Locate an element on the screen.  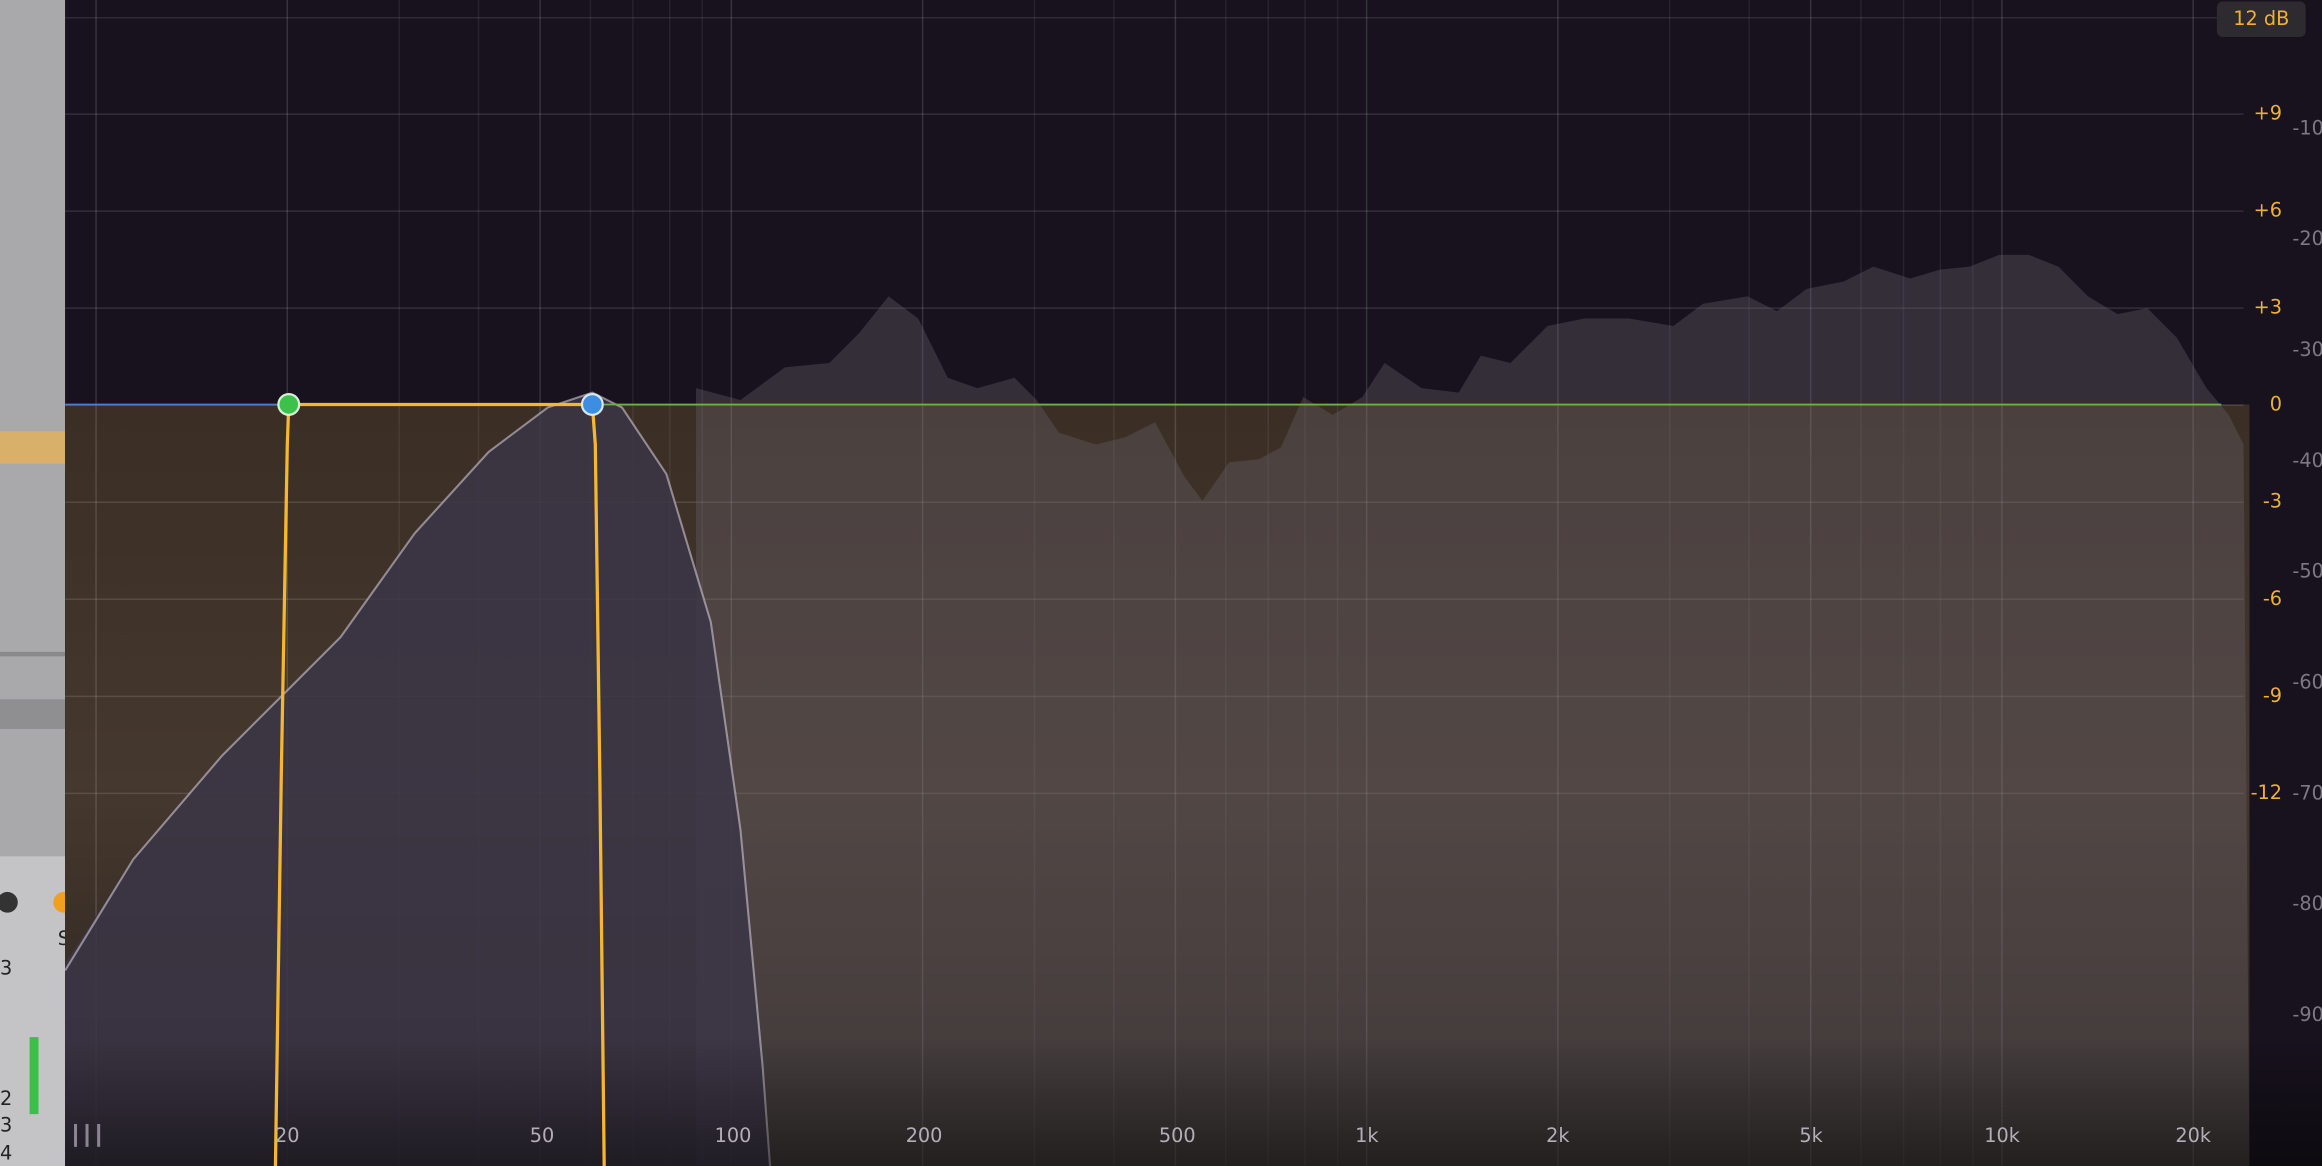
gain-label: +6 is located at coordinates (2268, 210).